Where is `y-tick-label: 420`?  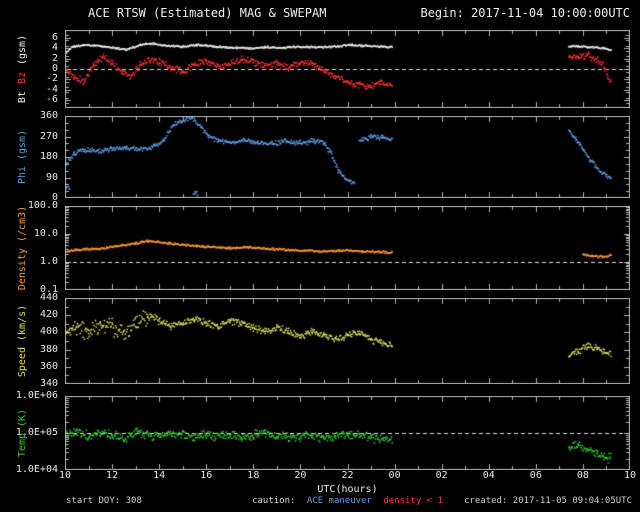 y-tick-label: 420 is located at coordinates (48, 315).